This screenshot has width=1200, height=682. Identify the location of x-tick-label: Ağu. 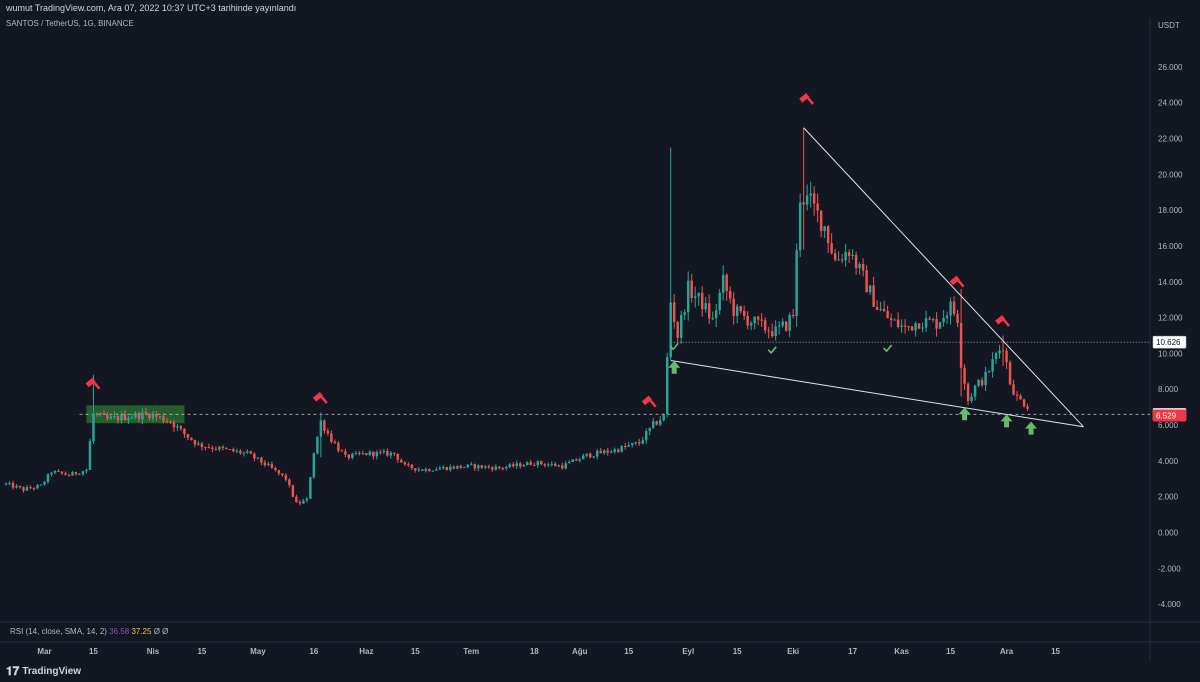
(580, 651).